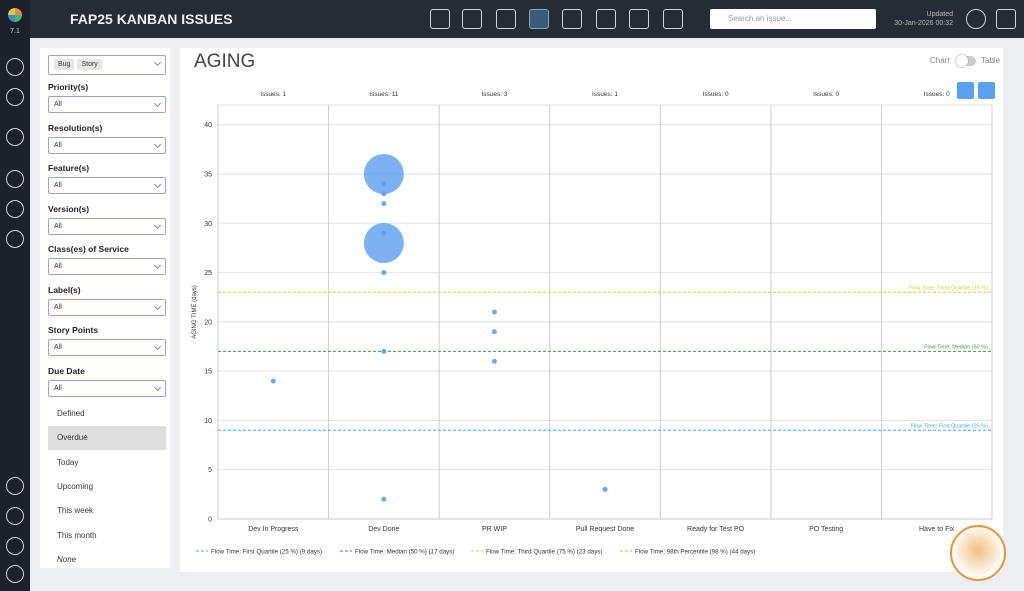 This screenshot has height=591, width=1024. Describe the element at coordinates (77, 535) in the screenshot. I see `dropdown-option: This month` at that location.